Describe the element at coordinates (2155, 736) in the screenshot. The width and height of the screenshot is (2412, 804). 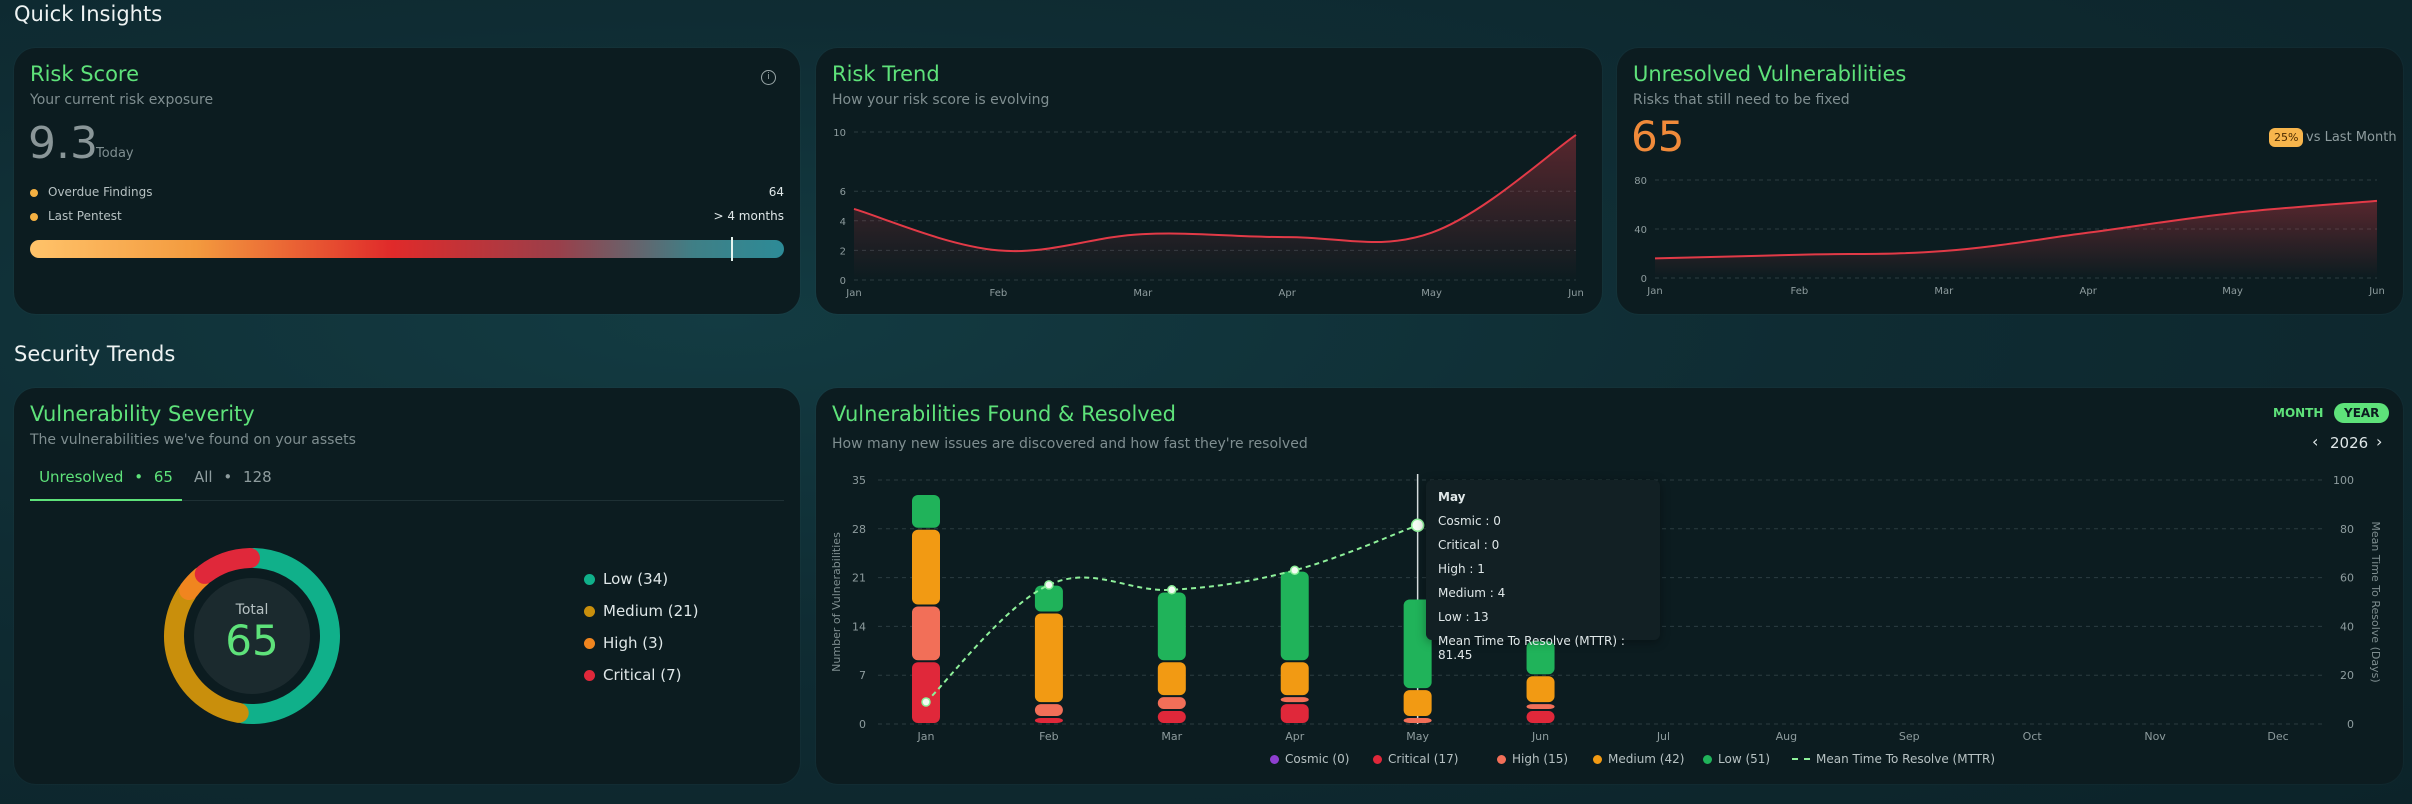
I see `x-tick-label: Nov` at that location.